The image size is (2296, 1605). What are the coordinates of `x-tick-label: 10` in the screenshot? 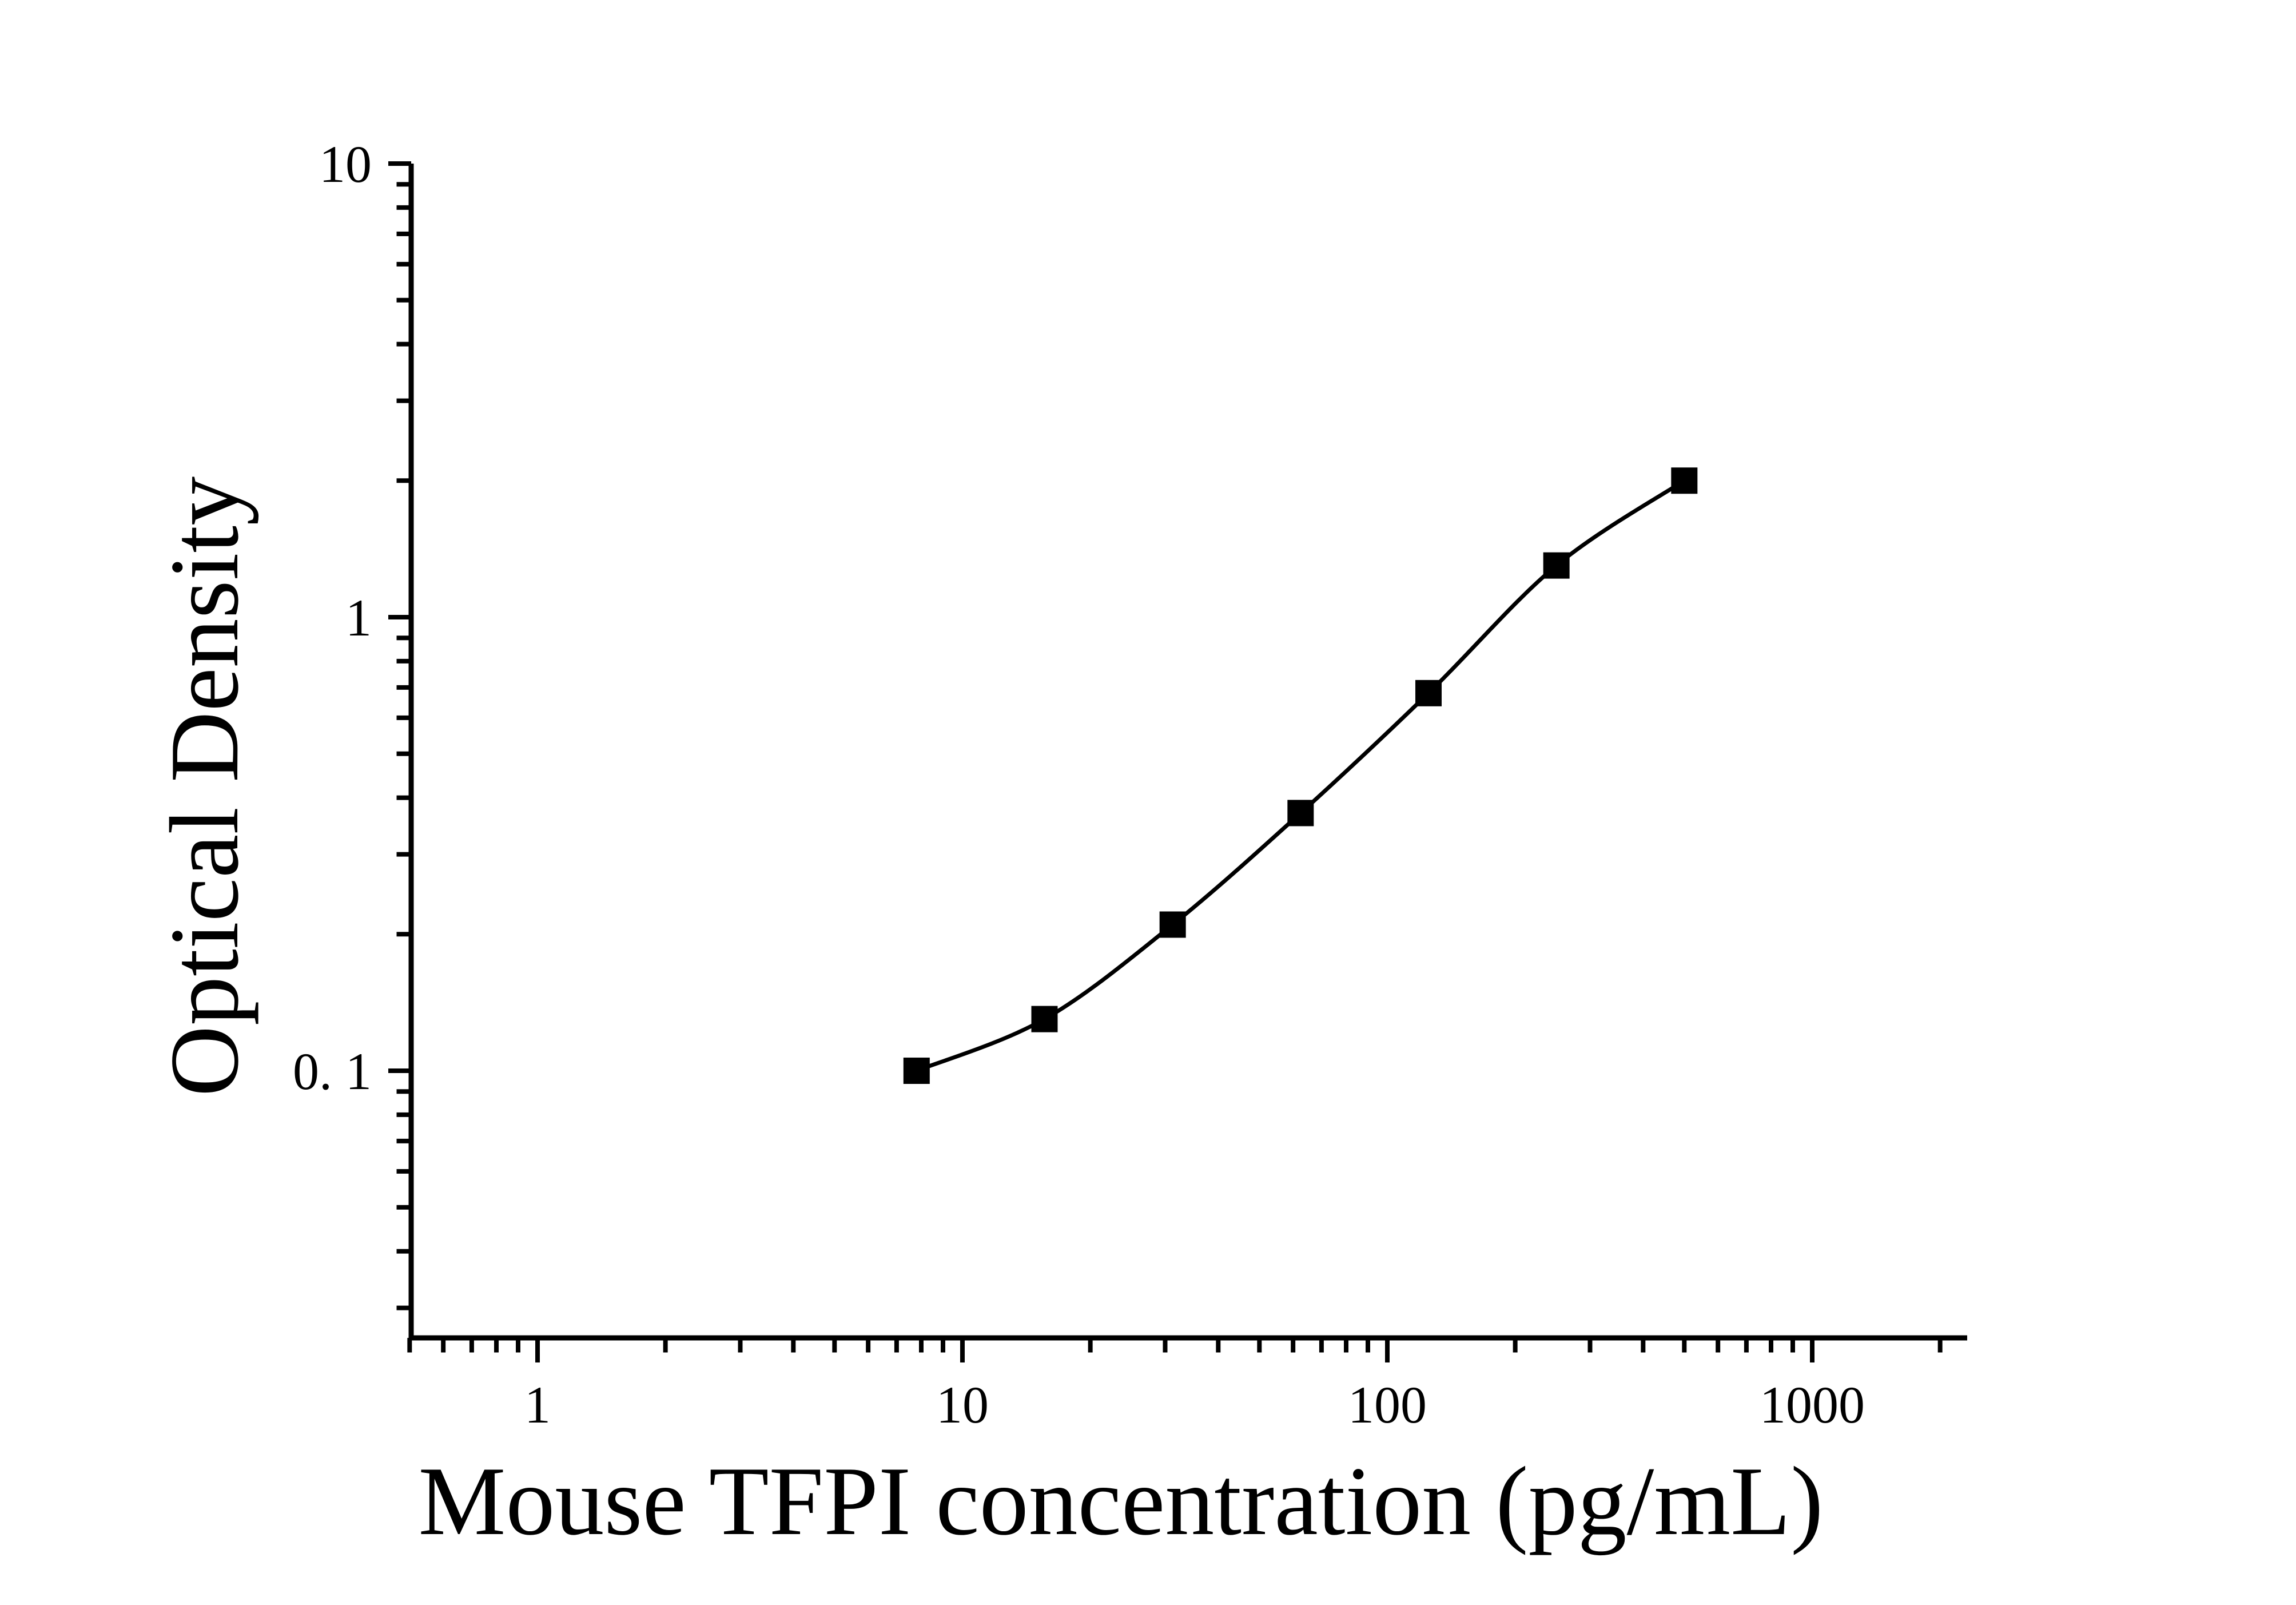 It's located at (962, 1405).